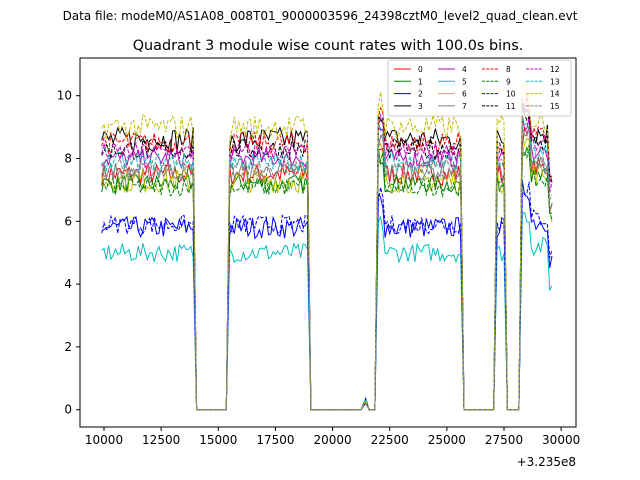 The width and height of the screenshot is (640, 480). What do you see at coordinates (555, 69) in the screenshot?
I see `legend-label-12: 12` at bounding box center [555, 69].